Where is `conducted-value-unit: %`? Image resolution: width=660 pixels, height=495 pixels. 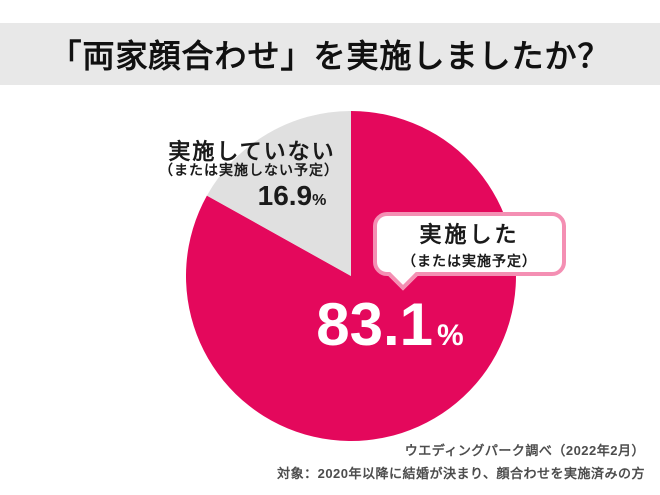 conducted-value-unit: % is located at coordinates (450, 335).